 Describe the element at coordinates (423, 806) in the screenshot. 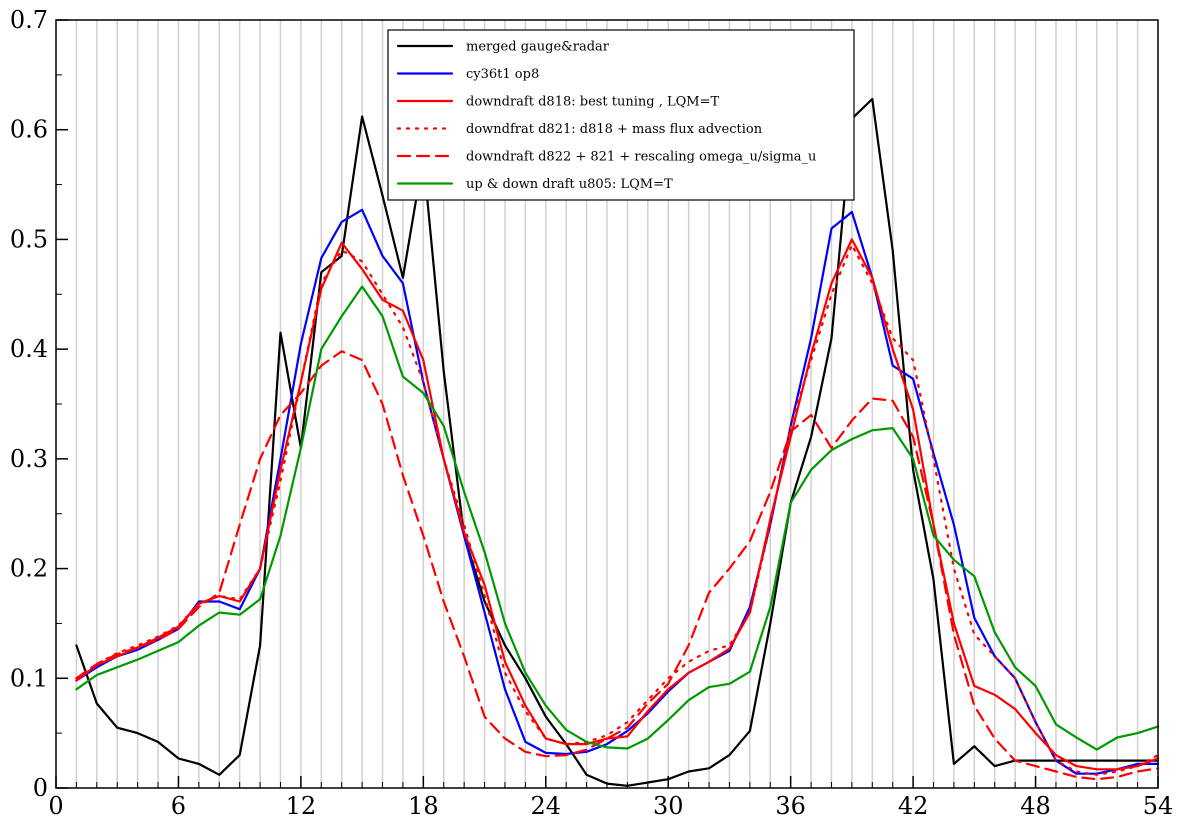

I see `x-tick-label: 18` at that location.